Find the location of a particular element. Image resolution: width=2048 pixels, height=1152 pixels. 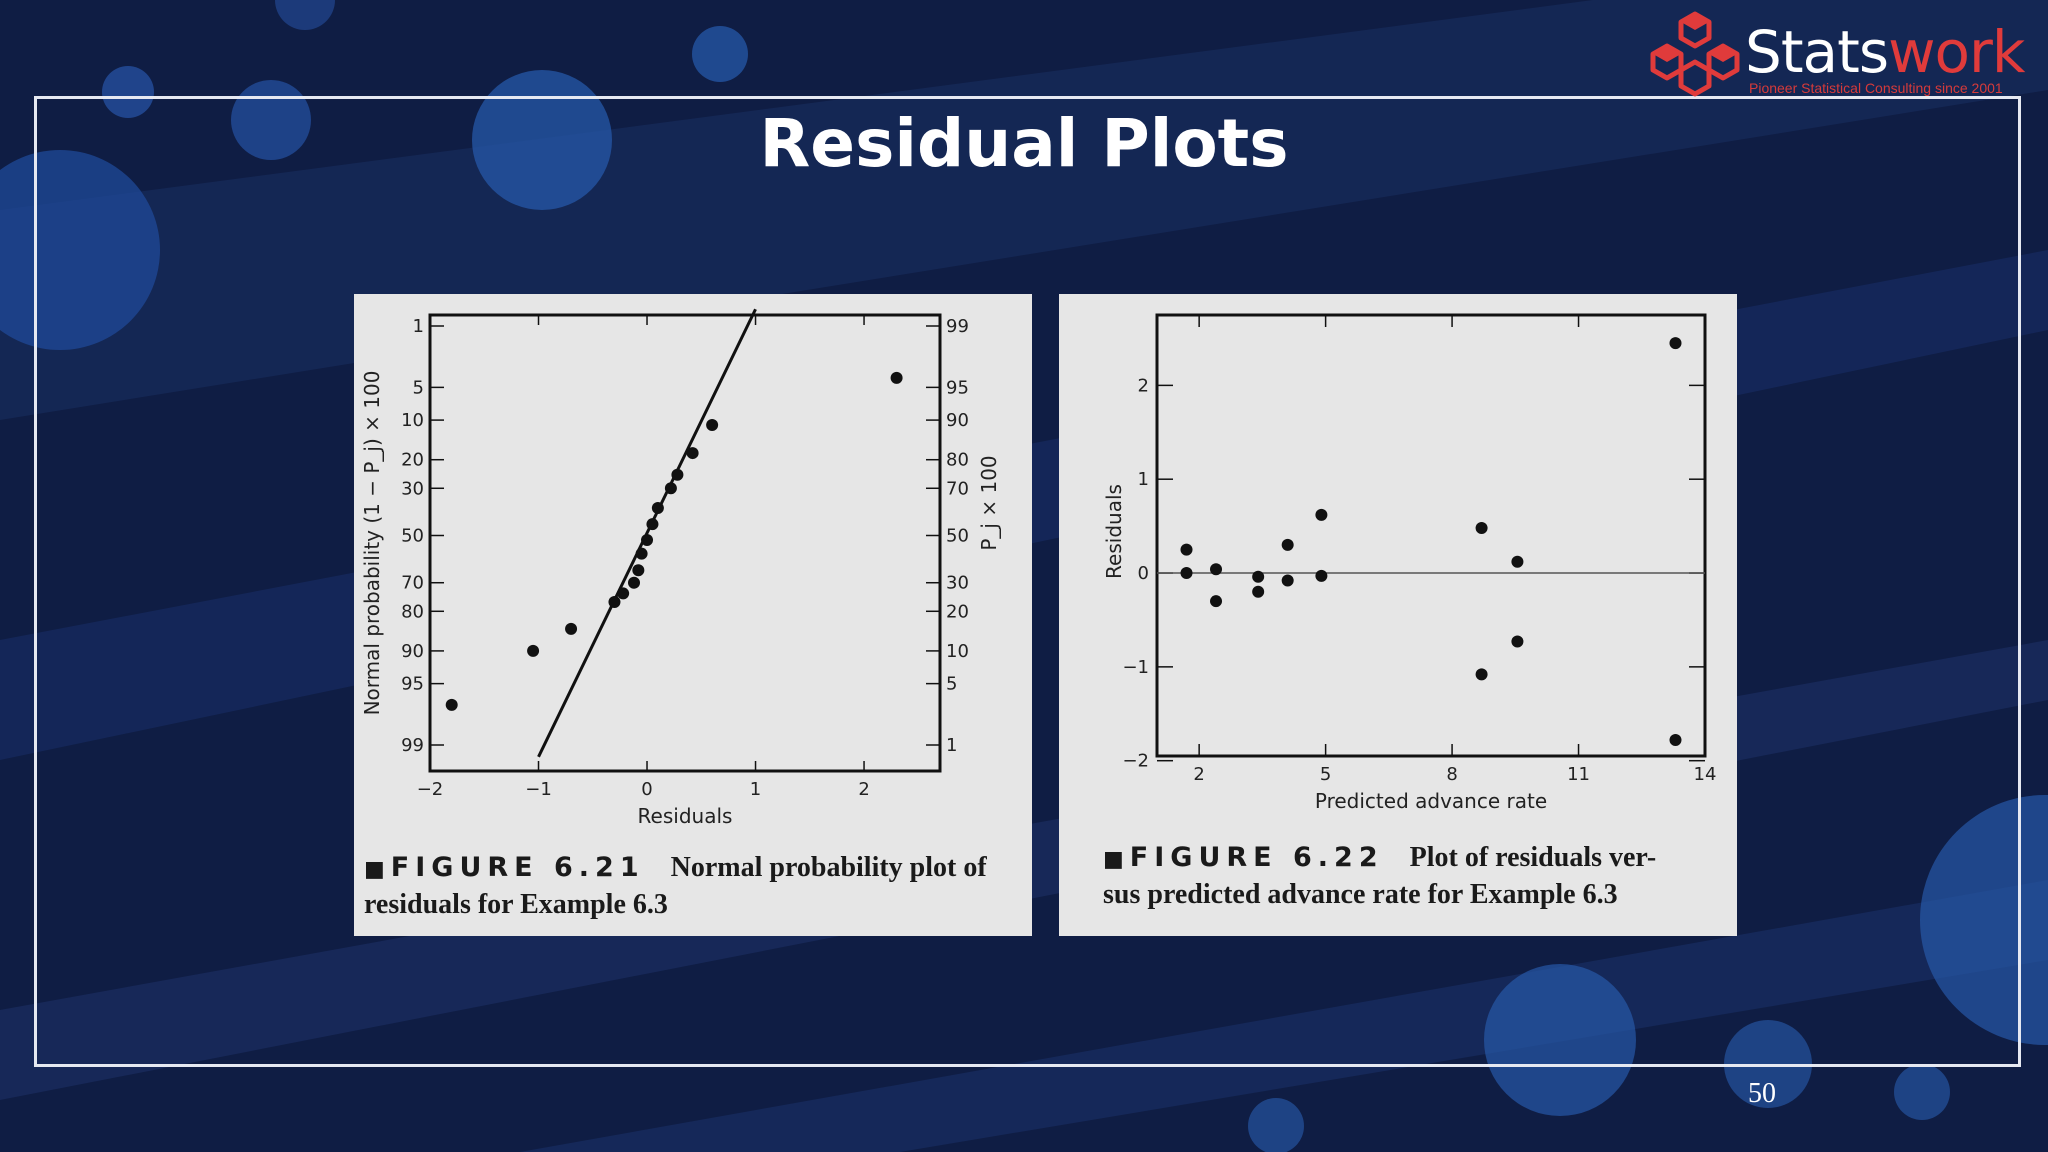

y-tick-label: 20 is located at coordinates (412, 460).